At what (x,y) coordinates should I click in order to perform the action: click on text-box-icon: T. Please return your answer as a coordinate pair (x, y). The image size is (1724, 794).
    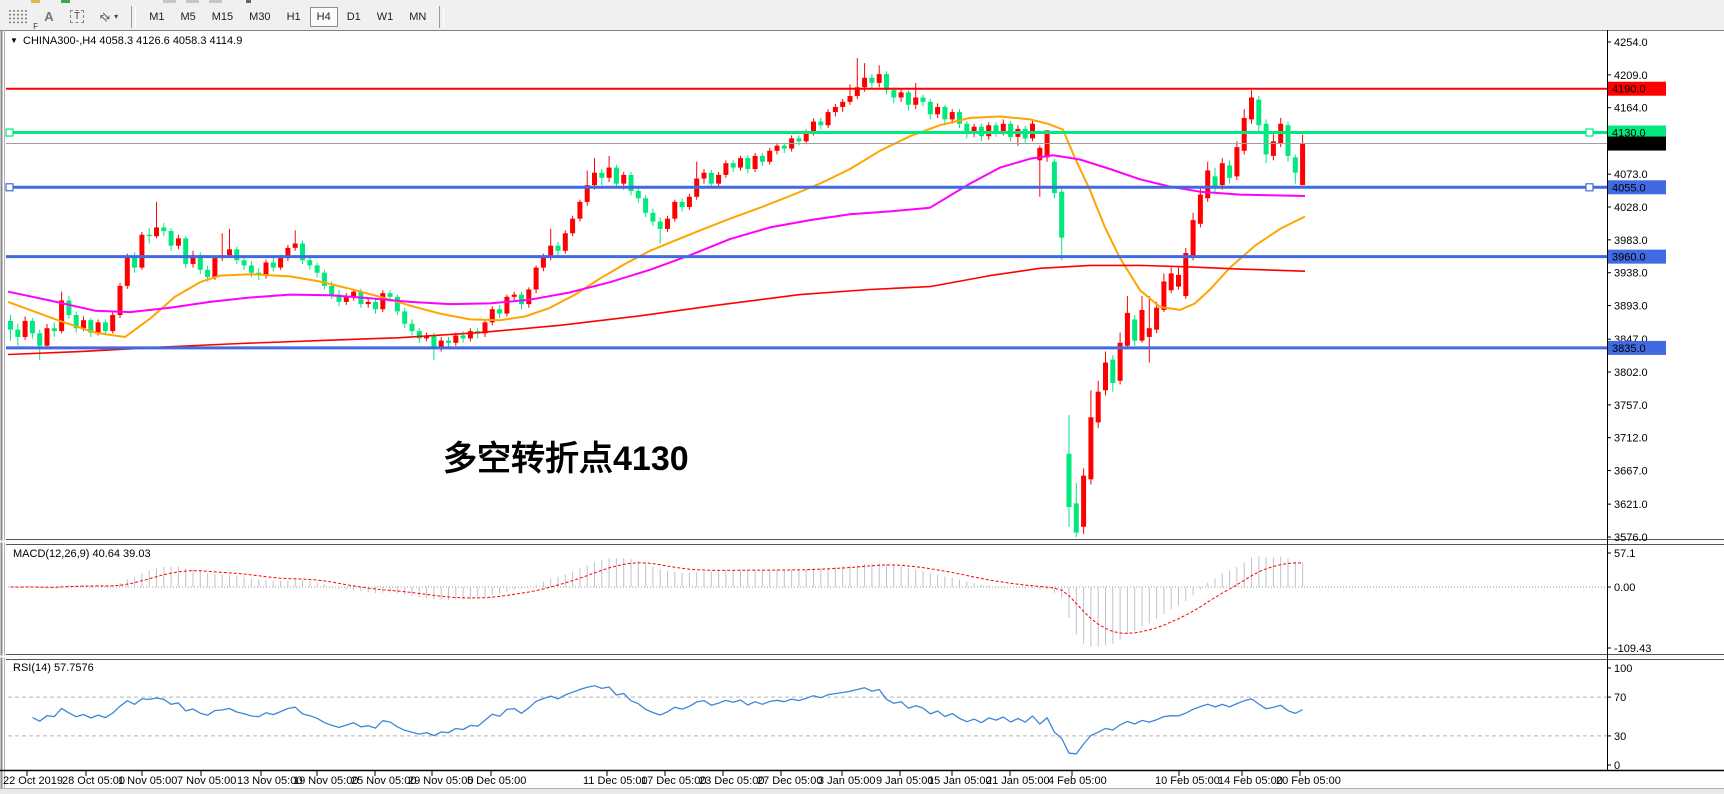
    Looking at the image, I should click on (77, 17).